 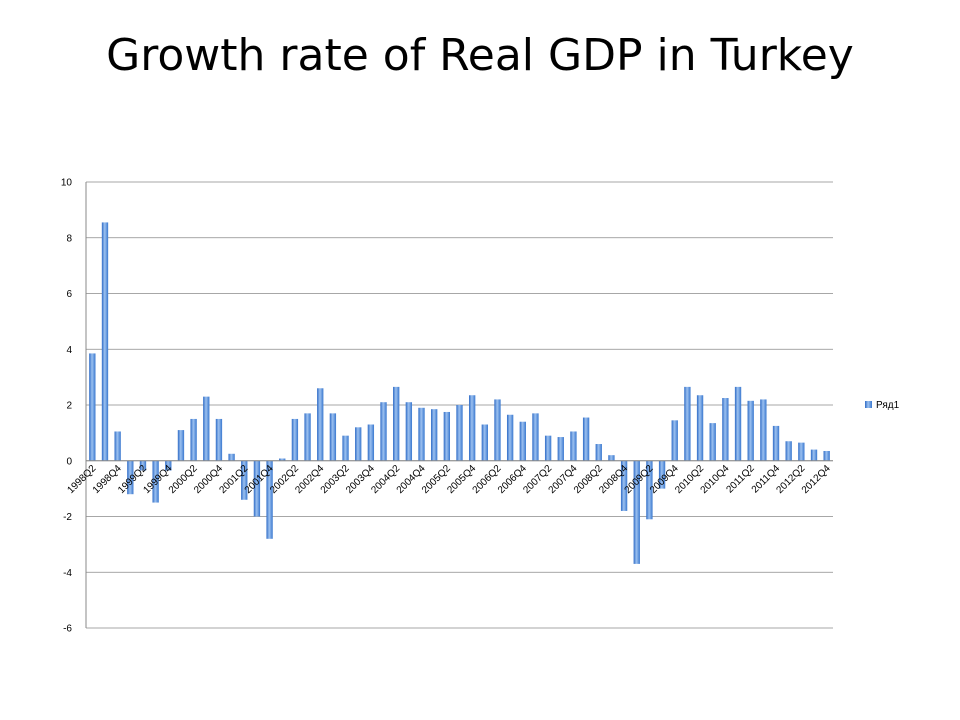 I want to click on y-tick-label: 0, so click(x=69, y=461).